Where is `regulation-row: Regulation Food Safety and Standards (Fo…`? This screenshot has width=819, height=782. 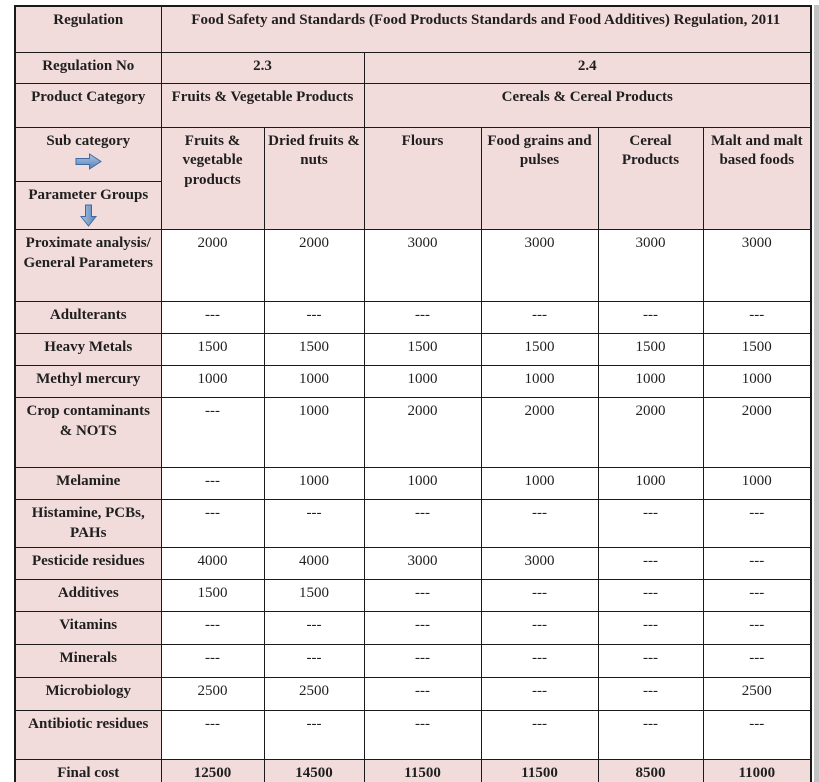 regulation-row: Regulation Food Safety and Standards (Fo… is located at coordinates (413, 29).